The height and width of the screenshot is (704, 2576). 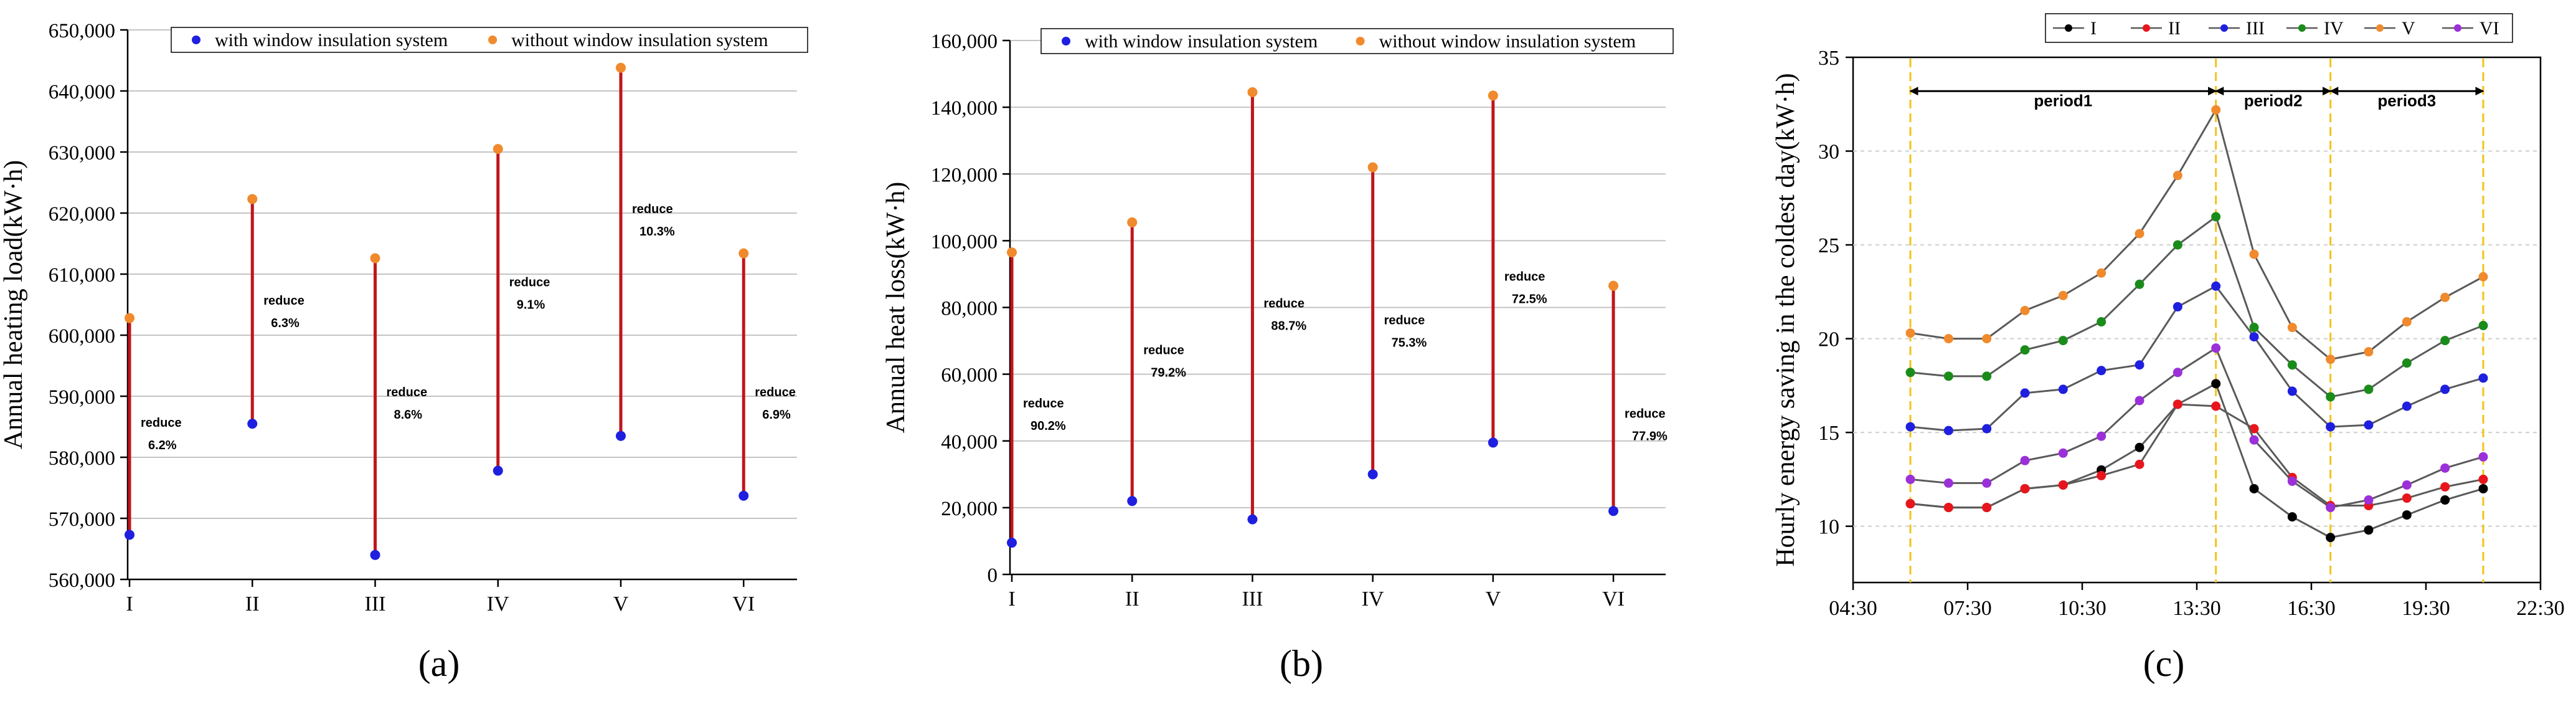 I want to click on x-tick-label: 22:30, so click(x=2540, y=608).